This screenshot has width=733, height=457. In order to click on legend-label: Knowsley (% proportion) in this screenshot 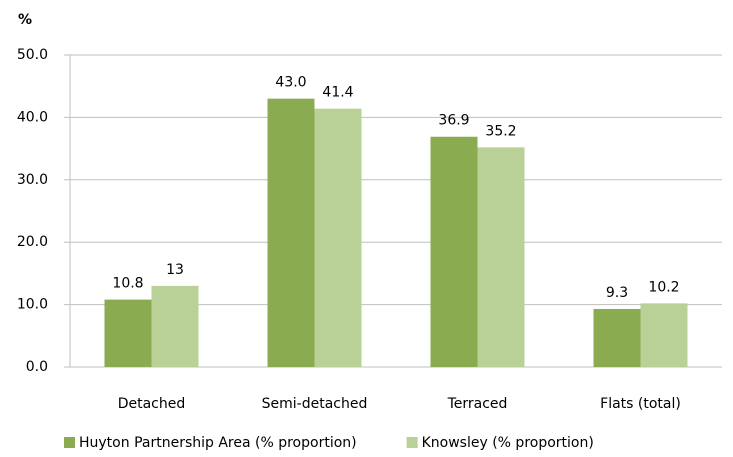, I will do `click(508, 443)`.